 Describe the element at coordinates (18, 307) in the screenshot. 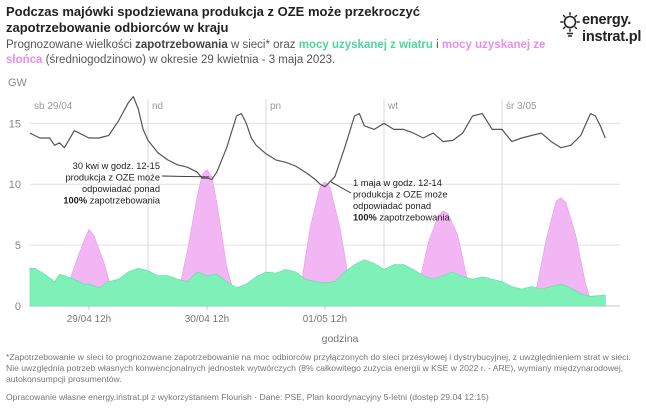

I see `y-tick-label: 0` at that location.